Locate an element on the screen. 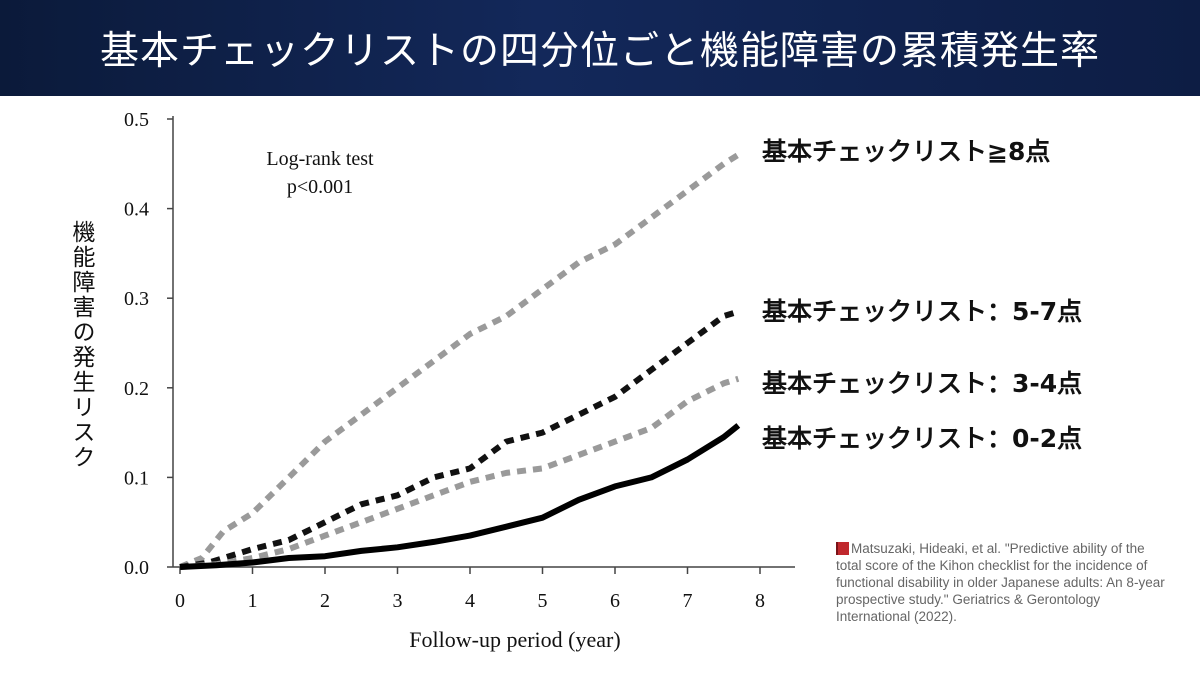 This screenshot has width=1200, height=675. x-tick-label: 1 is located at coordinates (253, 601).